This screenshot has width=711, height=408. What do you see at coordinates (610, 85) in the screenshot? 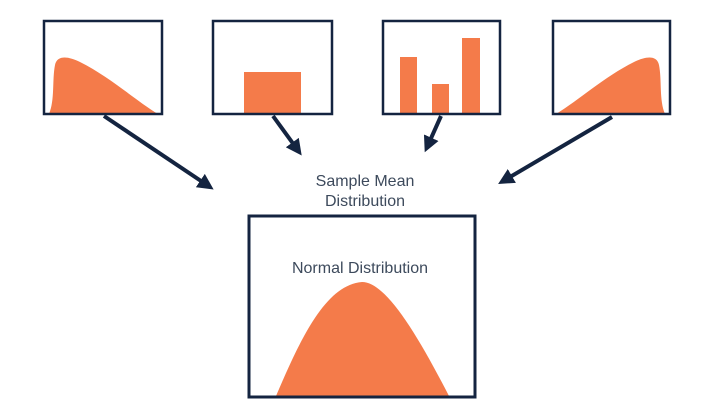
I see `left-skewed-shape` at bounding box center [610, 85].